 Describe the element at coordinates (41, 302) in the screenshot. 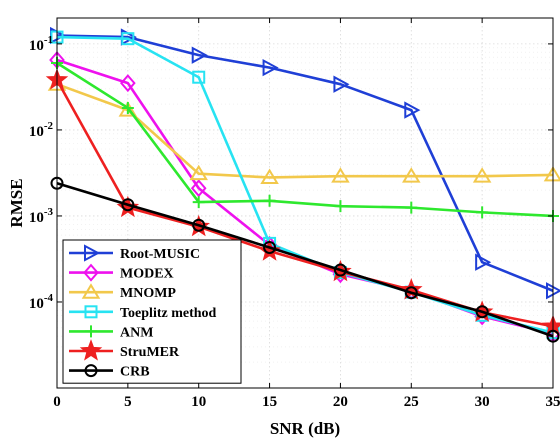

I see `y-tick-label: 10⁻⁴` at that location.